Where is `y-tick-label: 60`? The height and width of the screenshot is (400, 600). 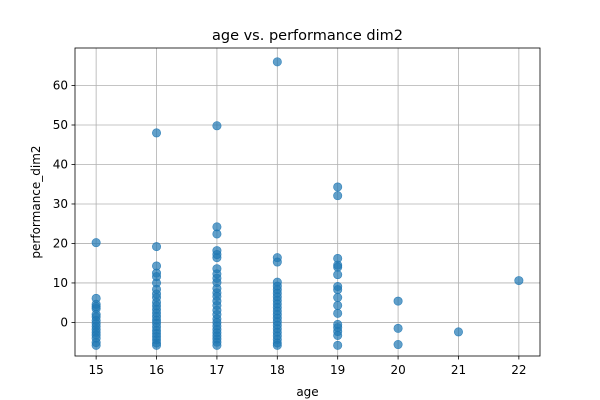
y-tick-label: 60 is located at coordinates (60, 86).